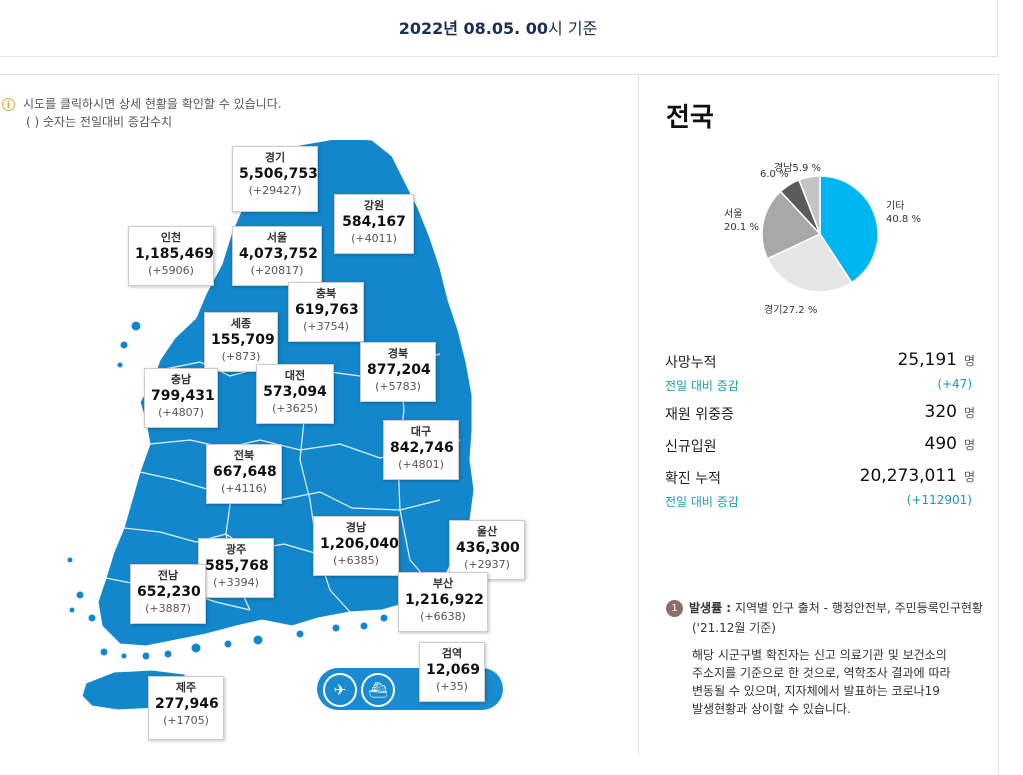 This screenshot has height=775, width=1023. I want to click on region-chungbuk: 충북 619,763 (+3754), so click(326, 312).